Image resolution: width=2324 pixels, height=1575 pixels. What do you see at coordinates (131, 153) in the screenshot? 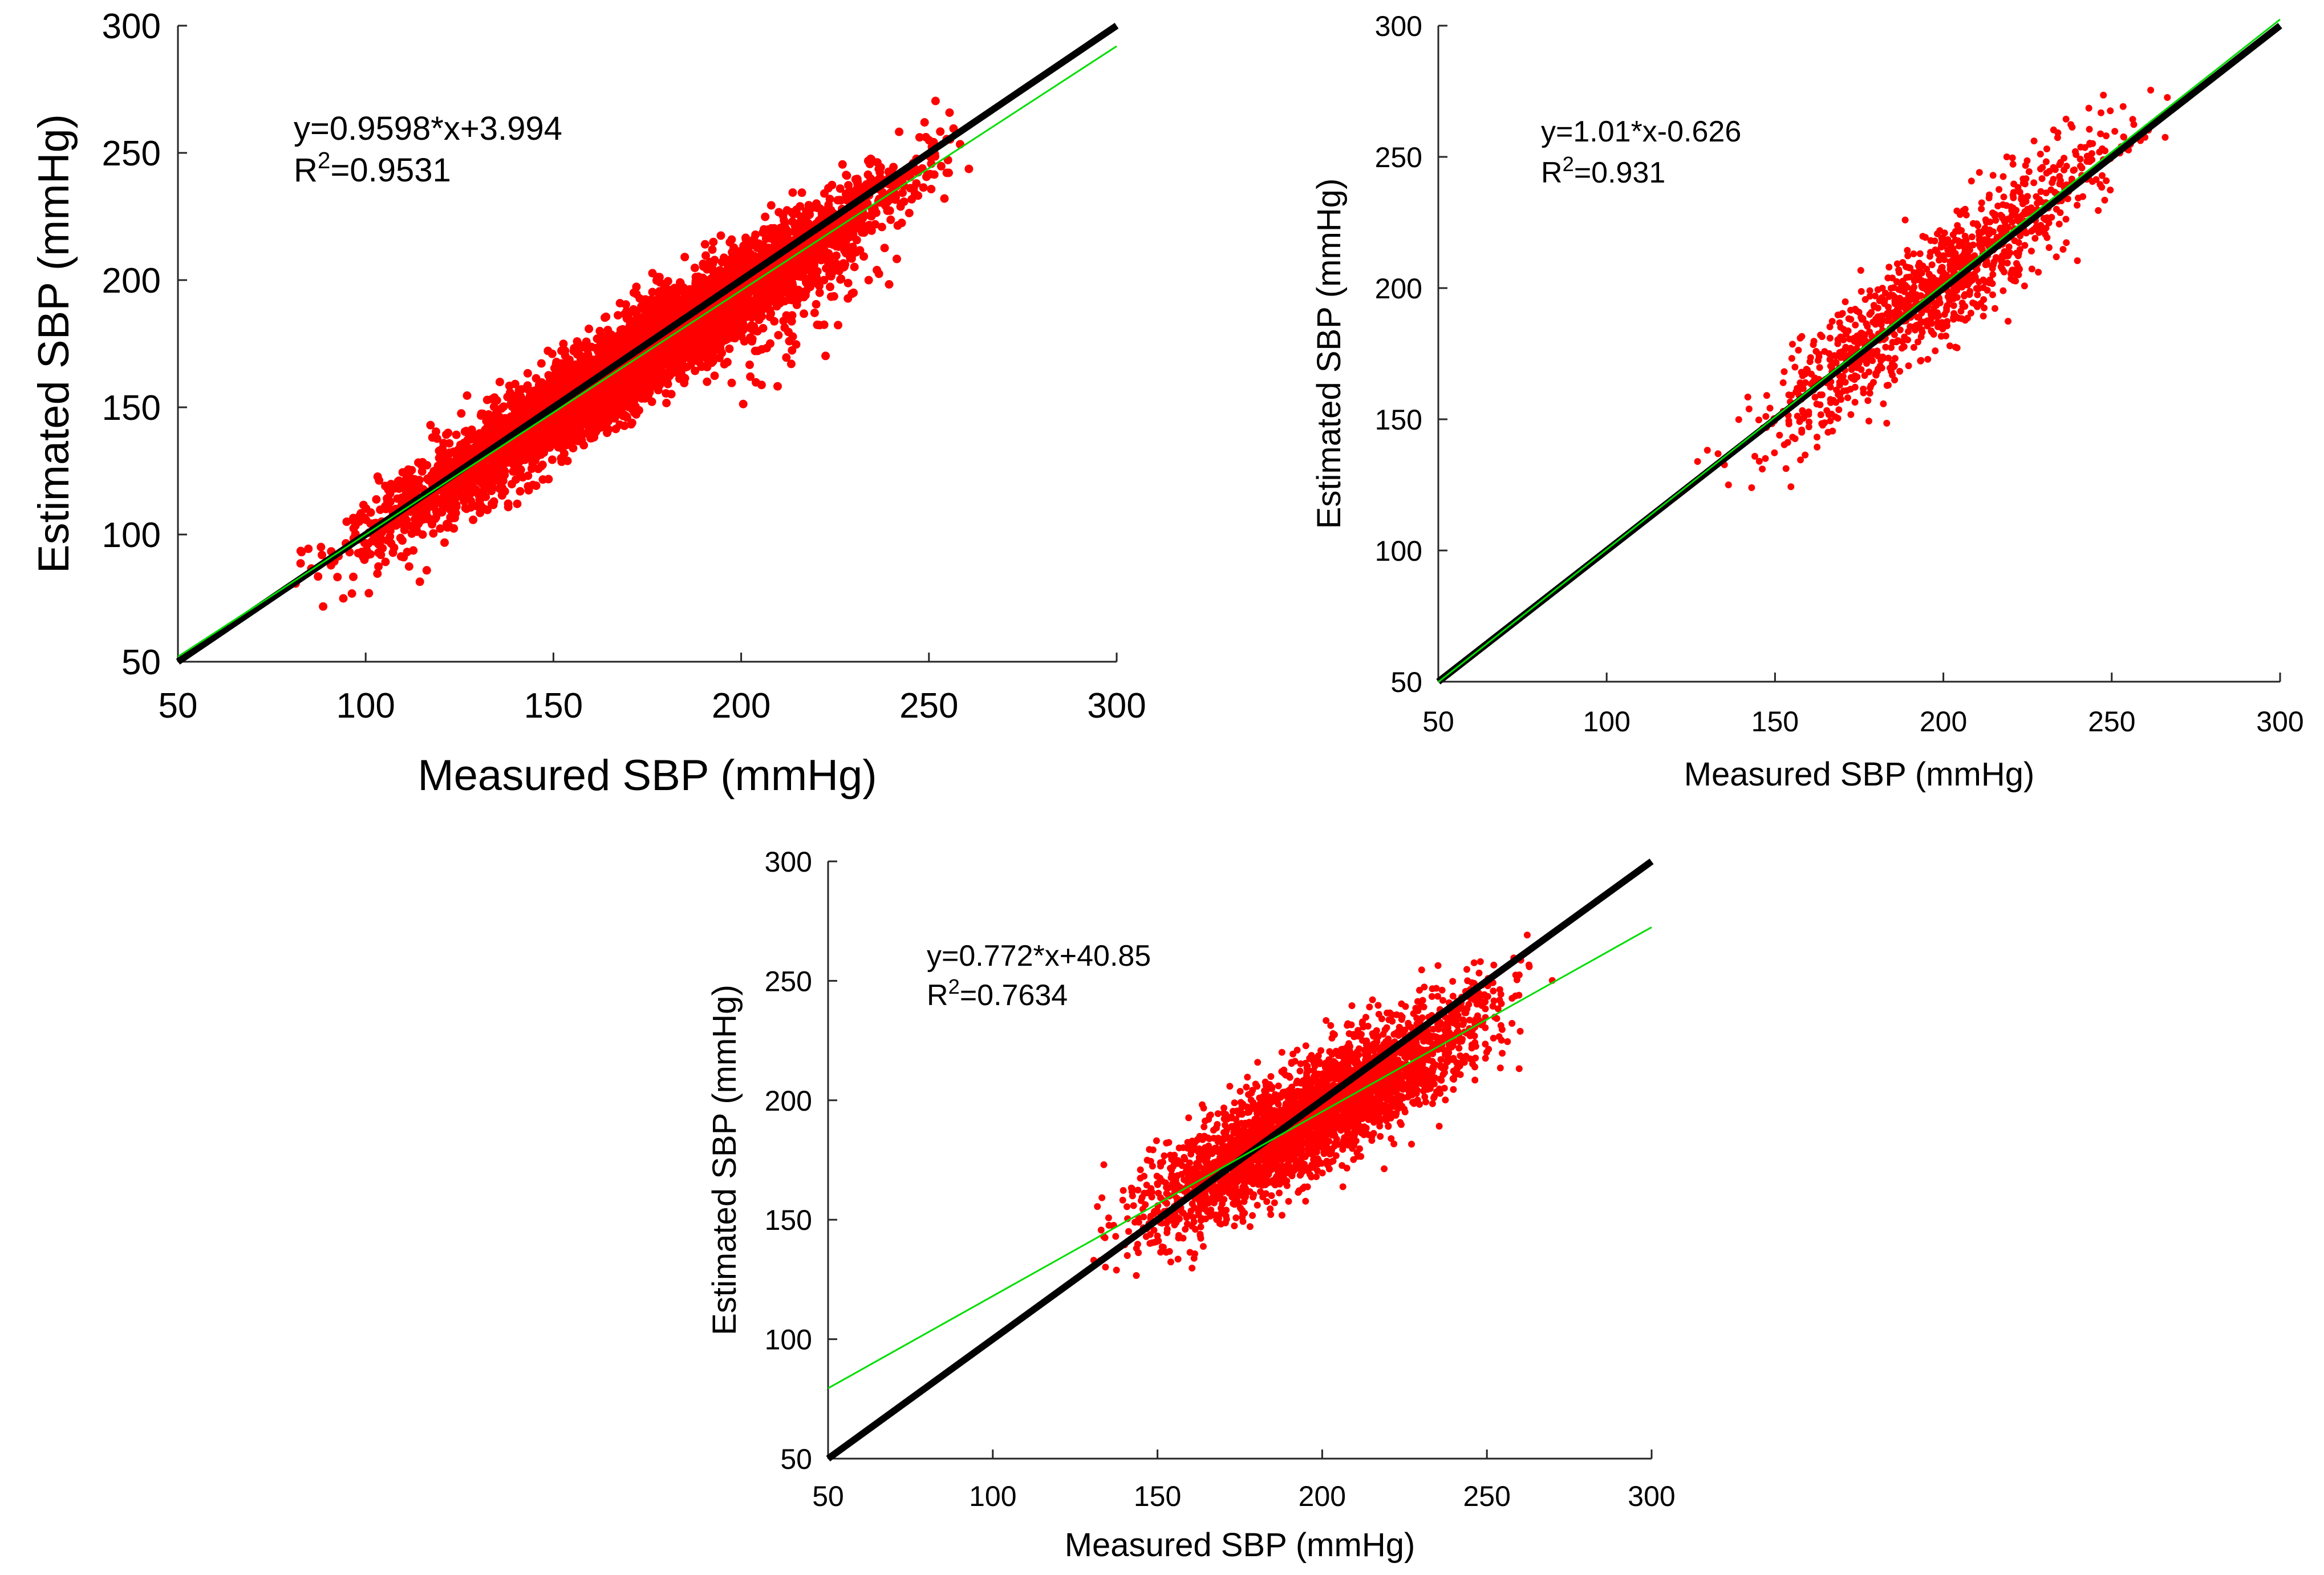
I see `y-tick-label: 250` at bounding box center [131, 153].